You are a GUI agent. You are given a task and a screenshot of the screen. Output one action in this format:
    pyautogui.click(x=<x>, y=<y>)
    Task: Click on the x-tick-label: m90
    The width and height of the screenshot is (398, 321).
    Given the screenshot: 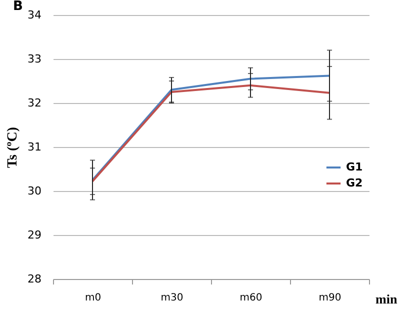 What is the action you would take?
    pyautogui.click(x=330, y=298)
    